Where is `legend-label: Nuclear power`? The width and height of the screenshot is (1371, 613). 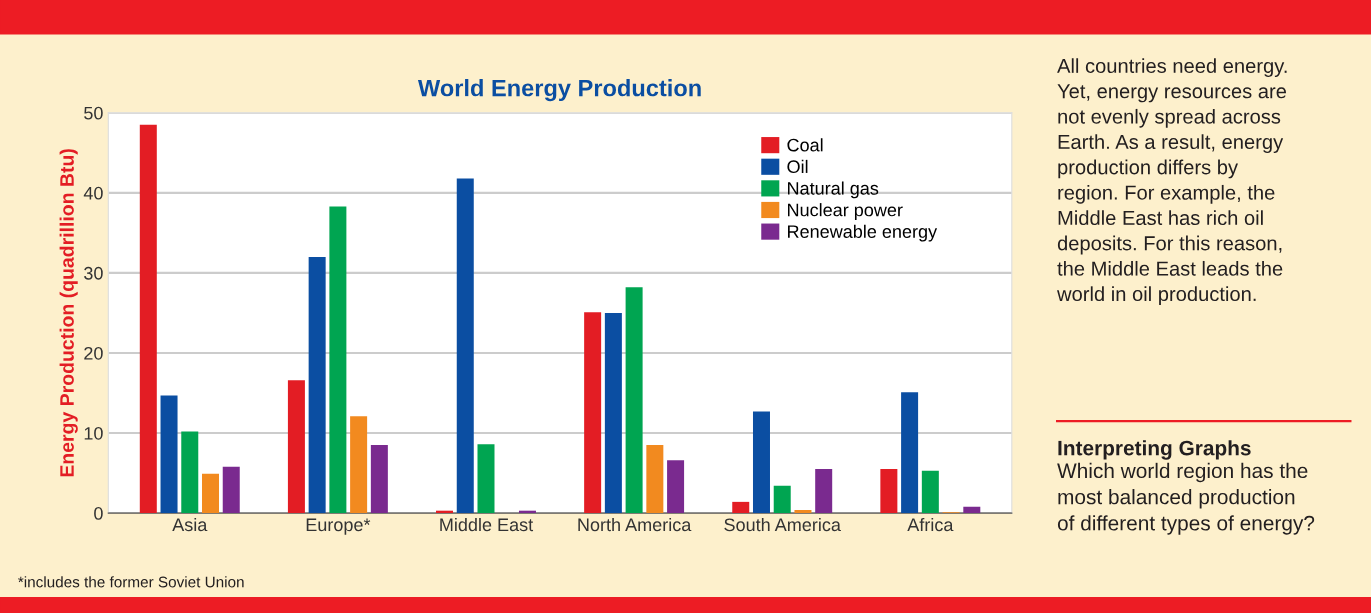
legend-label: Nuclear power is located at coordinates (845, 211).